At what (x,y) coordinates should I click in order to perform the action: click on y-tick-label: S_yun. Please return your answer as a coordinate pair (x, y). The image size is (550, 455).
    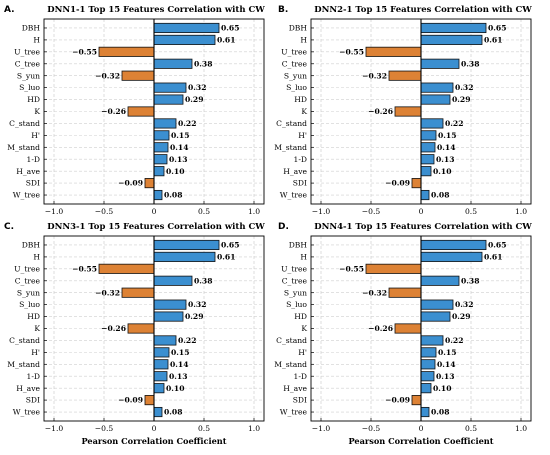
    Looking at the image, I should click on (295, 292).